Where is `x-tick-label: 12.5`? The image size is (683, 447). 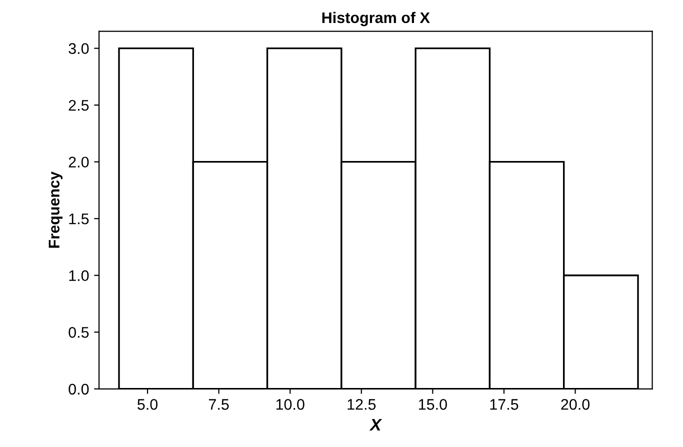
x-tick-label: 12.5 is located at coordinates (362, 404).